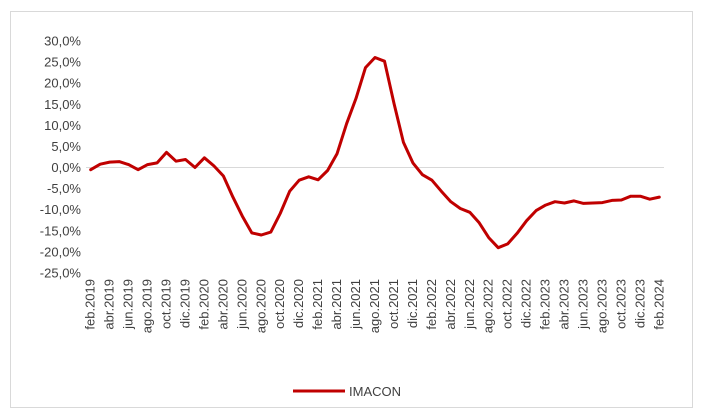 The width and height of the screenshot is (703, 420). What do you see at coordinates (431, 304) in the screenshot?
I see `x-tick-label: feb.2022` at bounding box center [431, 304].